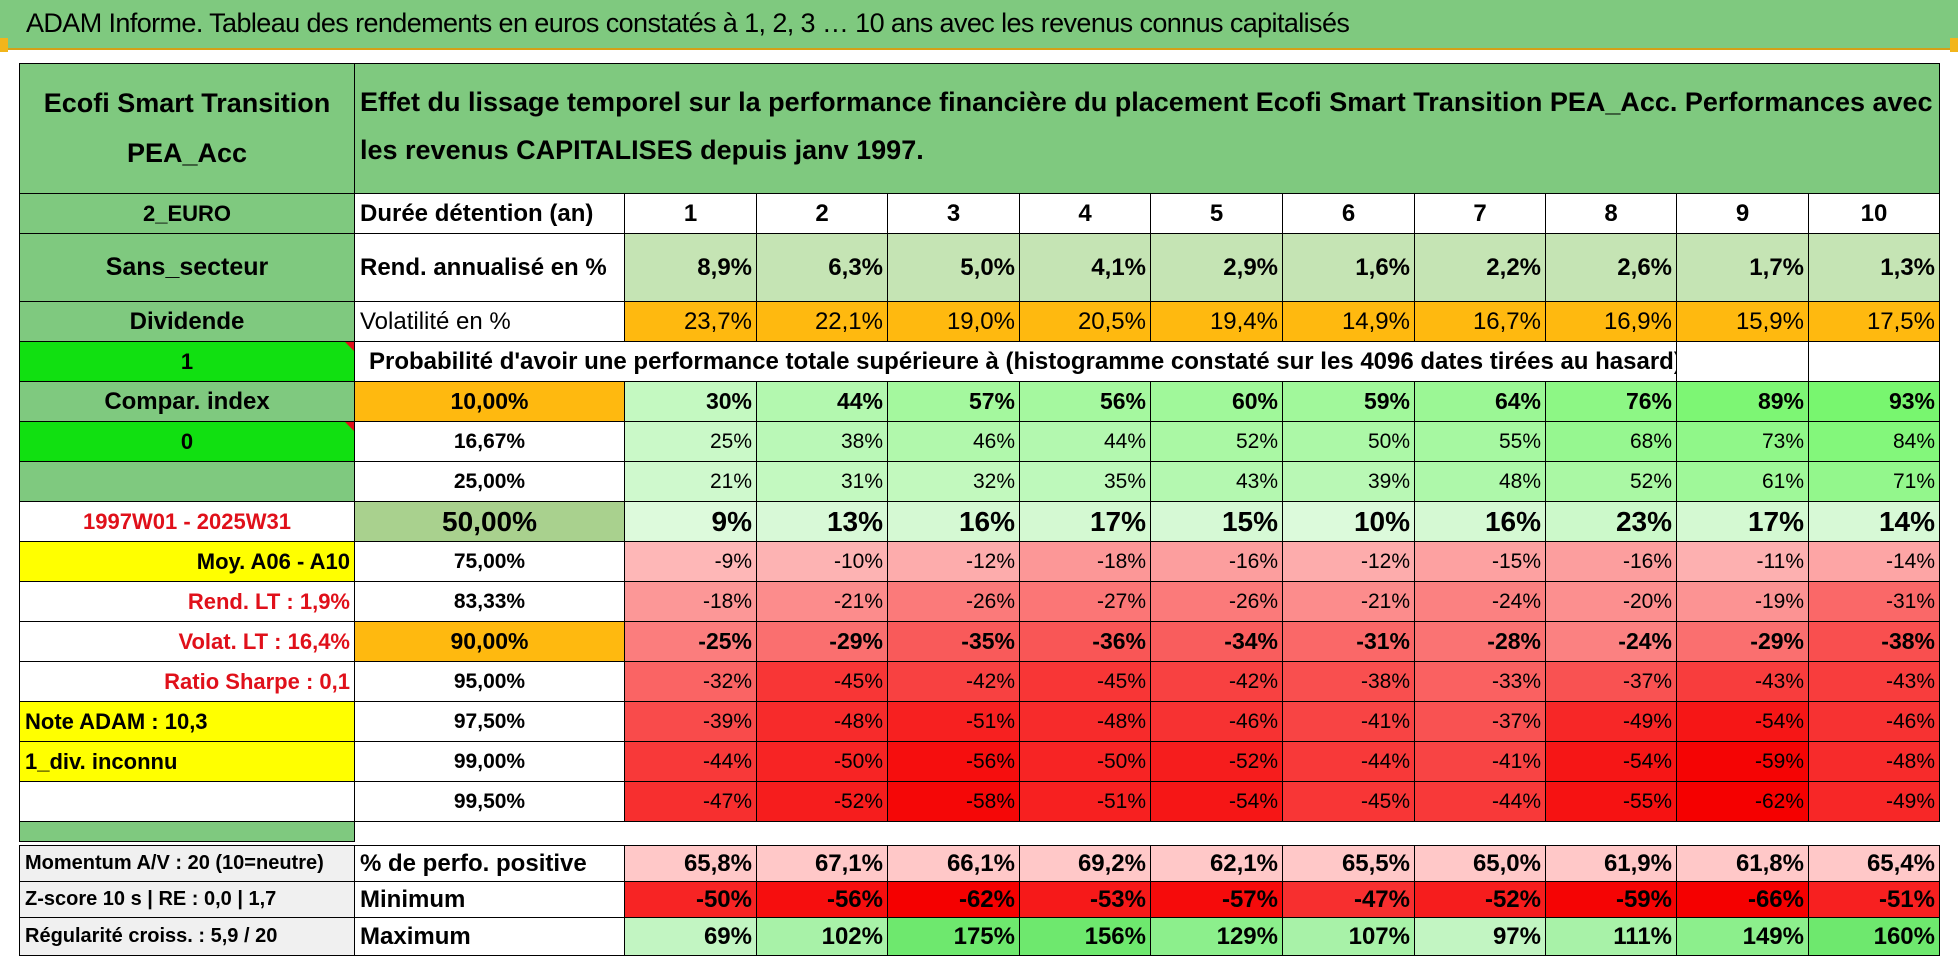  Describe the element at coordinates (822, 267) in the screenshot. I see `rend-value: 6,3%` at that location.